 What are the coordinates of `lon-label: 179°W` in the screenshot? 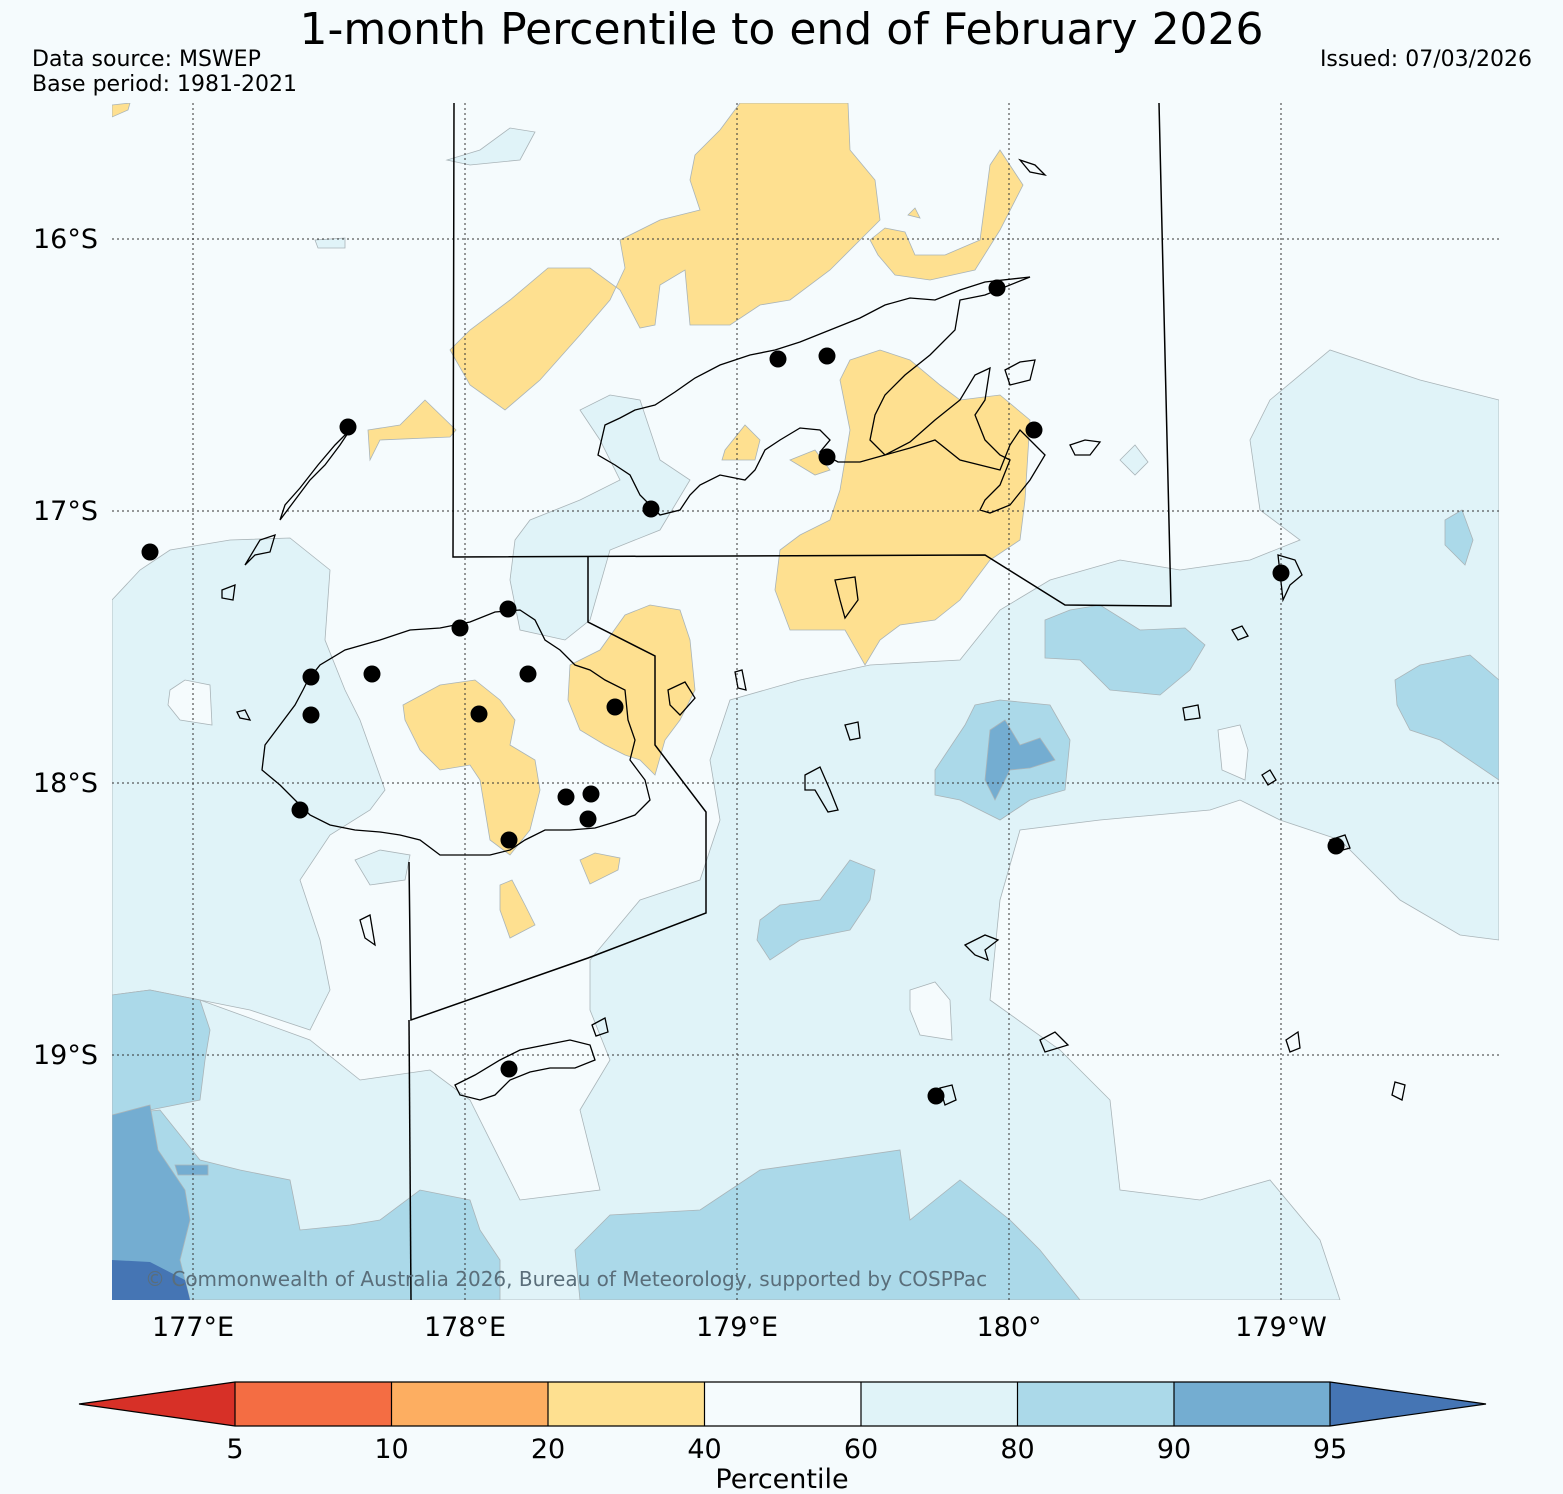 It's located at (1281, 1327).